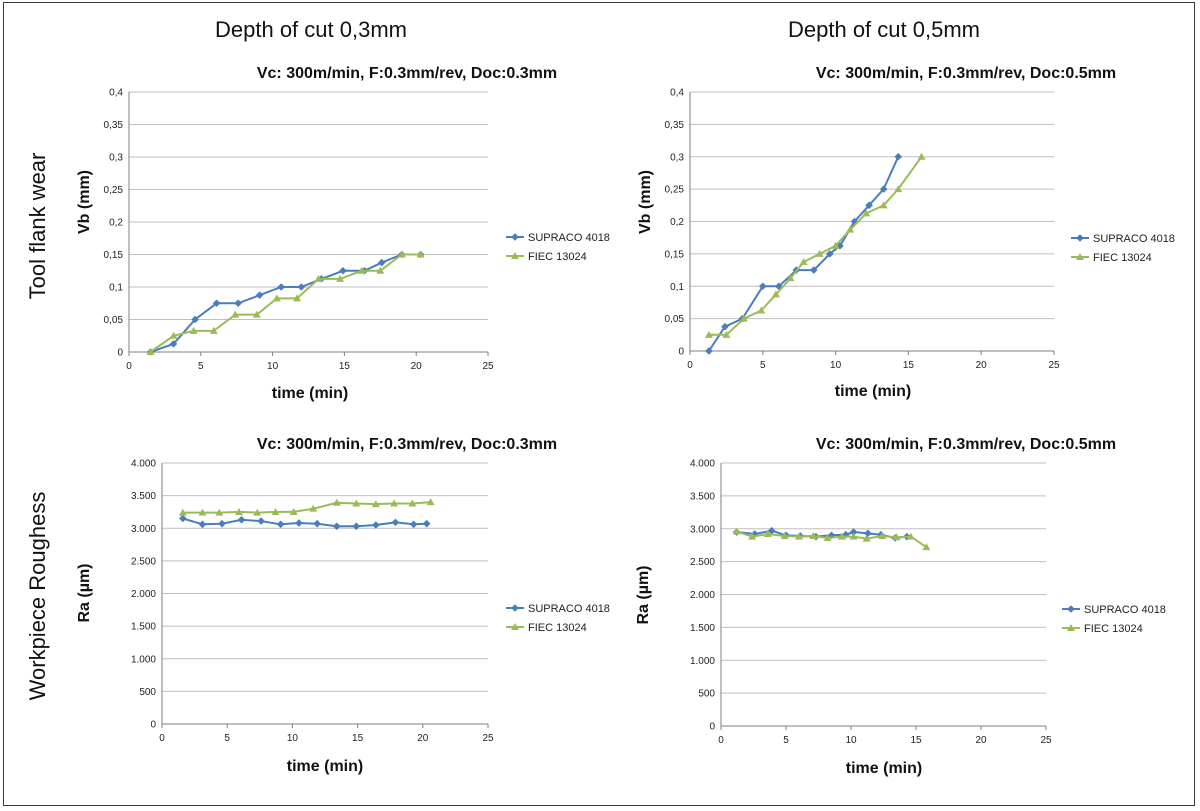 Image resolution: width=1200 pixels, height=811 pixels. I want to click on chart-2-y-tick-label: 0,1, so click(677, 287).